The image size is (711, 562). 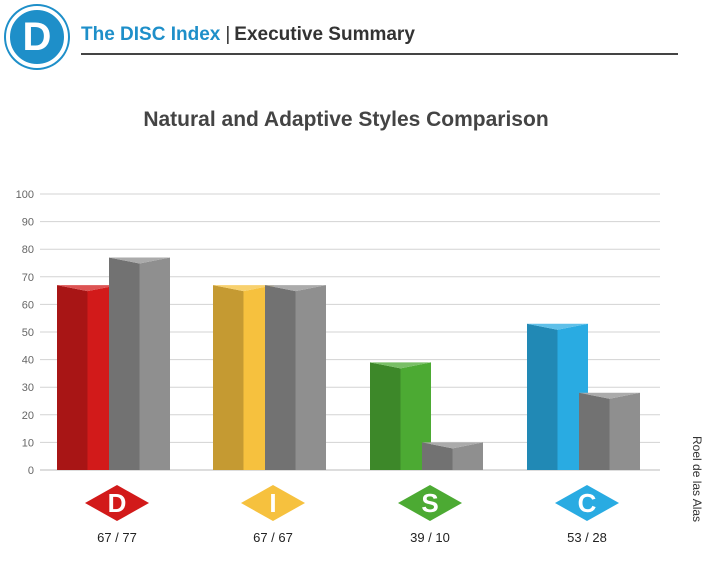 I want to click on bar-natural-s-top-face, so click(x=400, y=365).